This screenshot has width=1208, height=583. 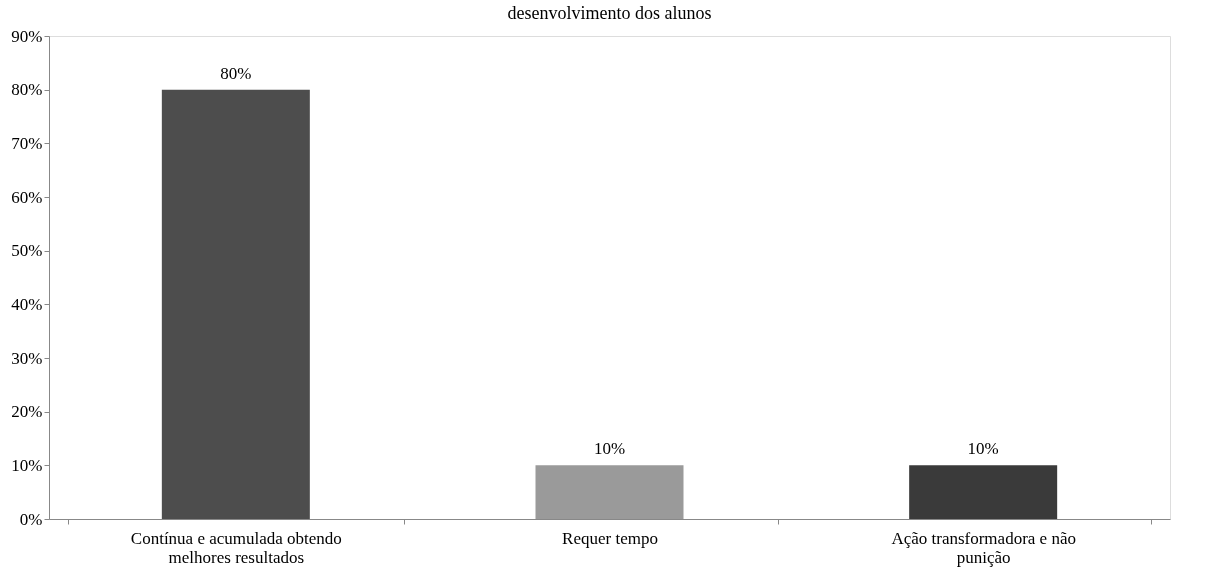 I want to click on x-tick-label: Requer tempo, so click(x=610, y=538).